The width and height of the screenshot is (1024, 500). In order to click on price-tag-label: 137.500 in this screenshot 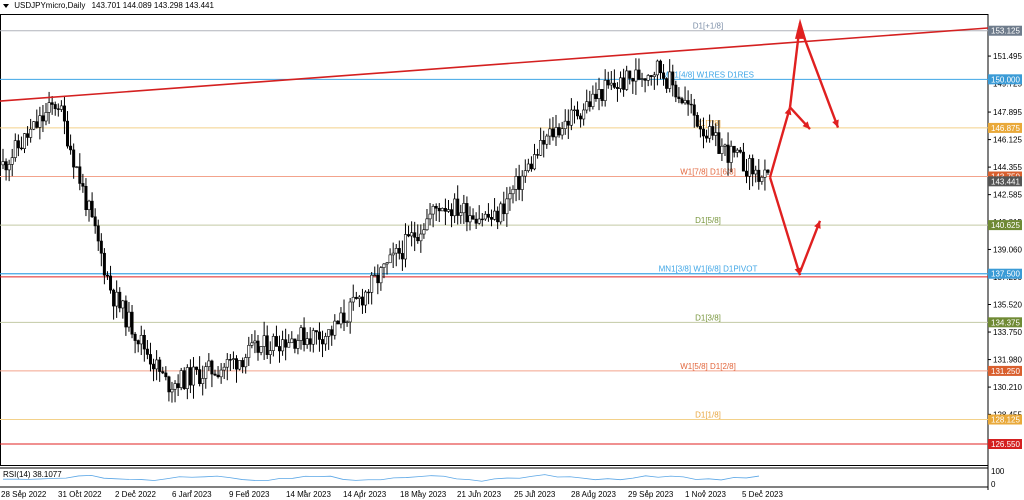, I will do `click(1005, 274)`.